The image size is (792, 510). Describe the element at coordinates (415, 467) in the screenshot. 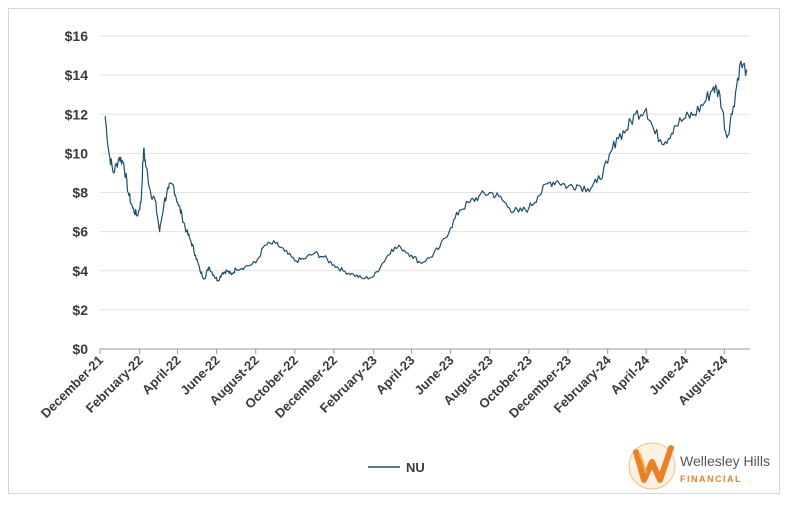

I see `legend-label-nu: NU` at that location.